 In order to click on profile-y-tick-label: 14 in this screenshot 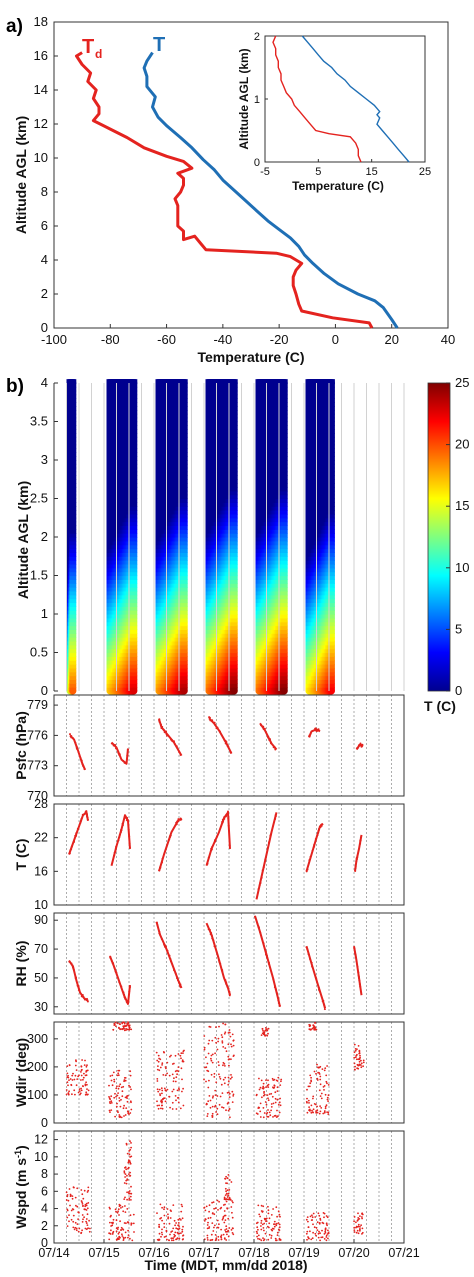, I will do `click(41, 89)`.